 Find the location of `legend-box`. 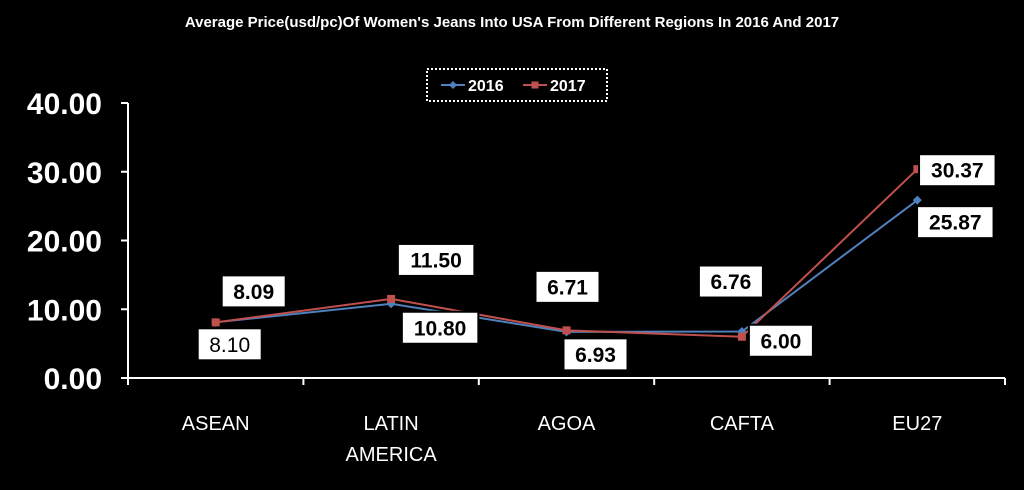

legend-box is located at coordinates (517, 85).